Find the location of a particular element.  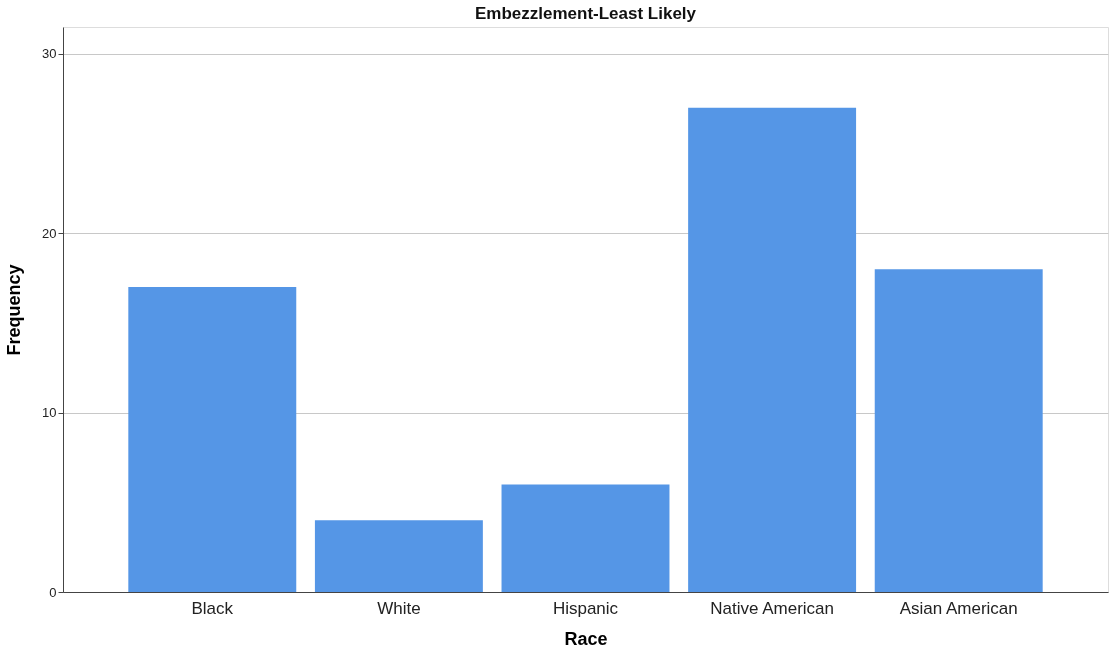

y-tick-label: 20 is located at coordinates (49, 233).